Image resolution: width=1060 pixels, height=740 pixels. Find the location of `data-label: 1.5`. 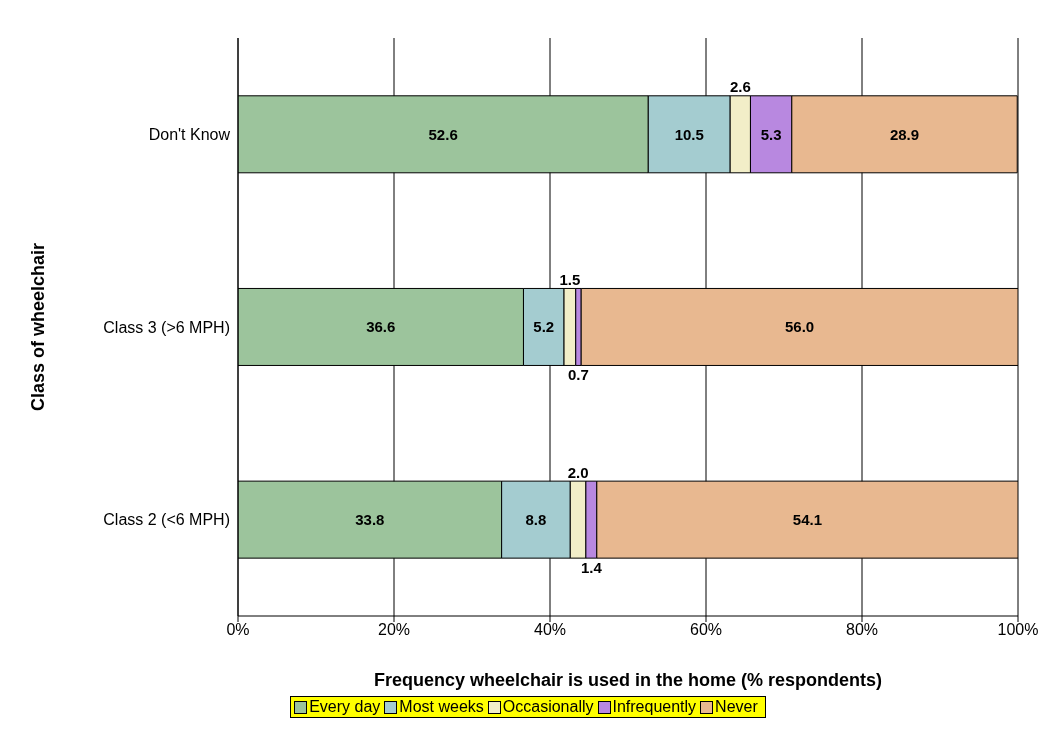

data-label: 1.5 is located at coordinates (570, 279).